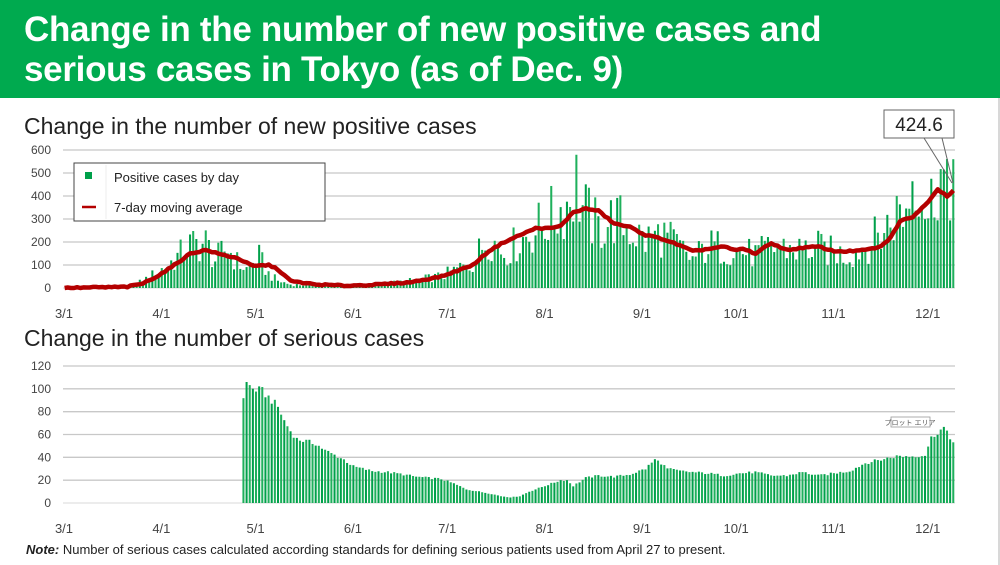 The image size is (1000, 565). I want to click on tooltip-text: プロット エリア, so click(910, 423).